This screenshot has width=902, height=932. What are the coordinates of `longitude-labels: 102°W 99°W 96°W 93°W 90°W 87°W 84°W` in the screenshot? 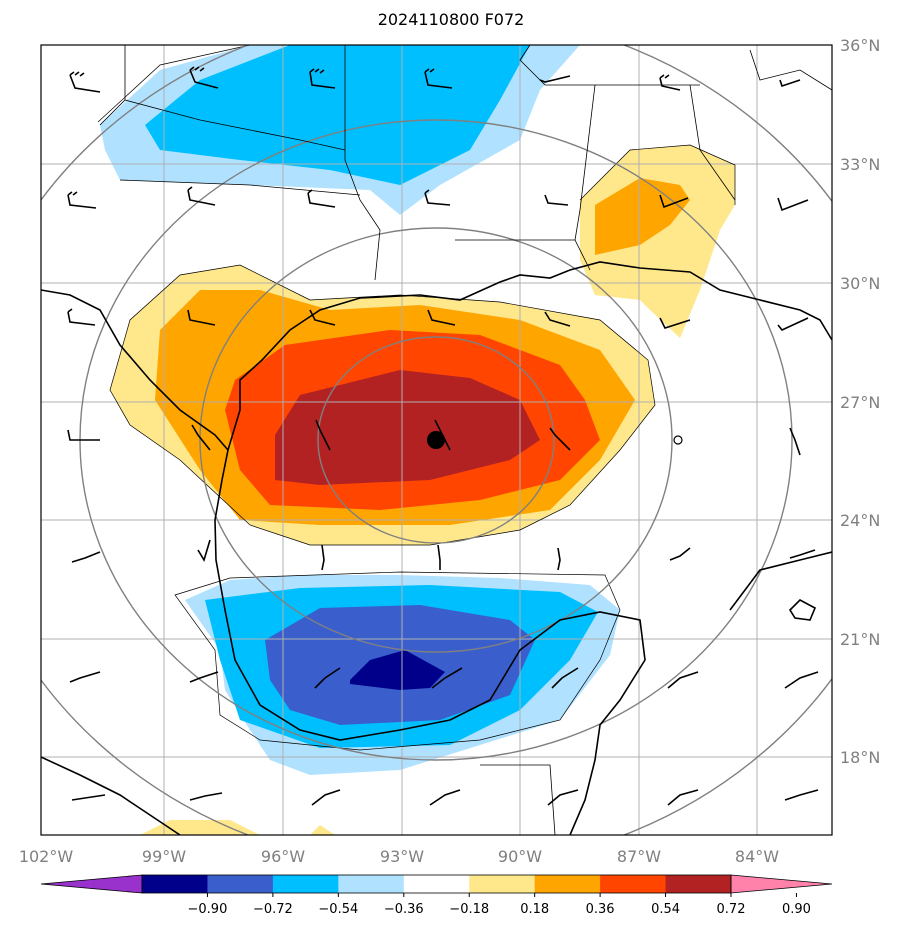 It's located at (399, 856).